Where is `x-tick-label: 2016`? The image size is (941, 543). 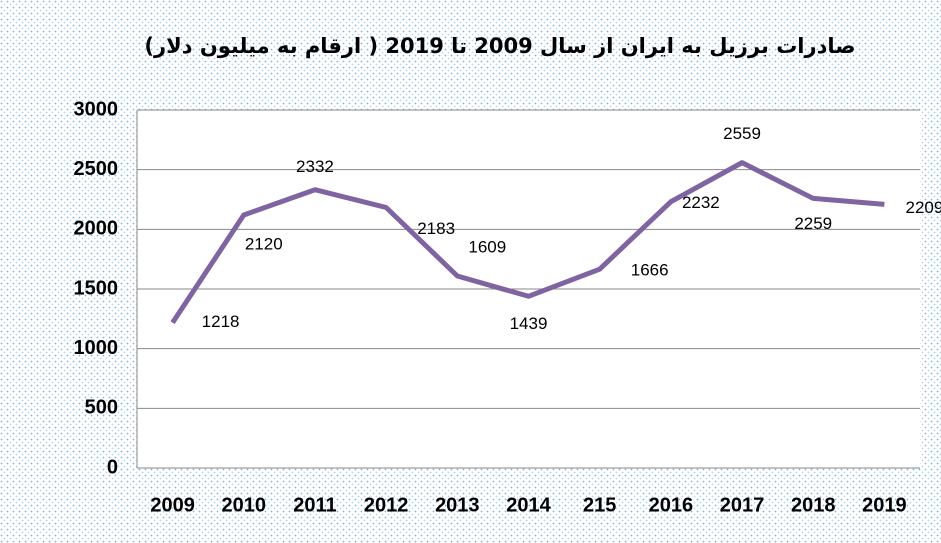 x-tick-label: 2016 is located at coordinates (671, 505).